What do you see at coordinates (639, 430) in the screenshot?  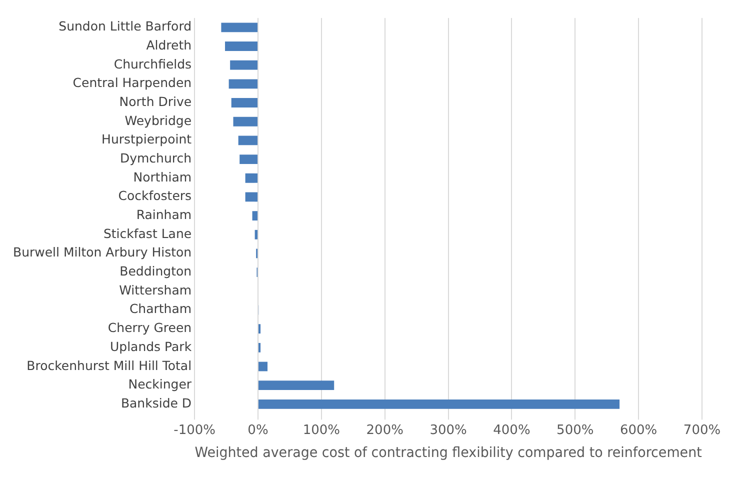 I see `x-tick-label: 600%` at bounding box center [639, 430].